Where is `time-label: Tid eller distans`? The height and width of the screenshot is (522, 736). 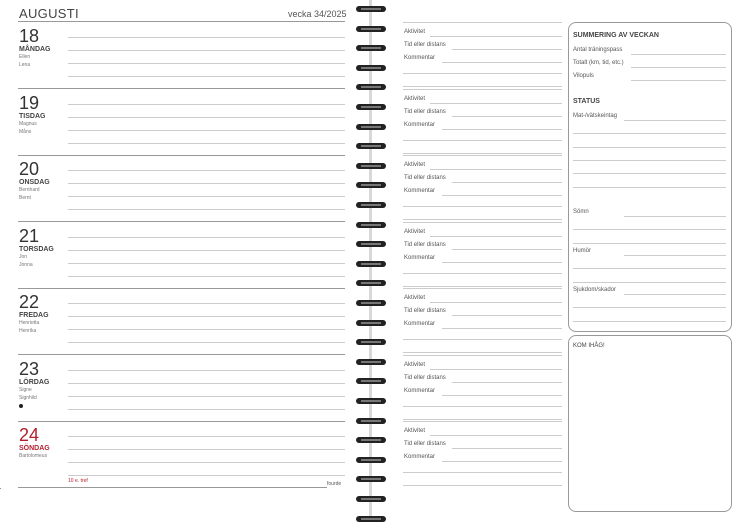
time-label: Tid eller distans is located at coordinates (425, 178).